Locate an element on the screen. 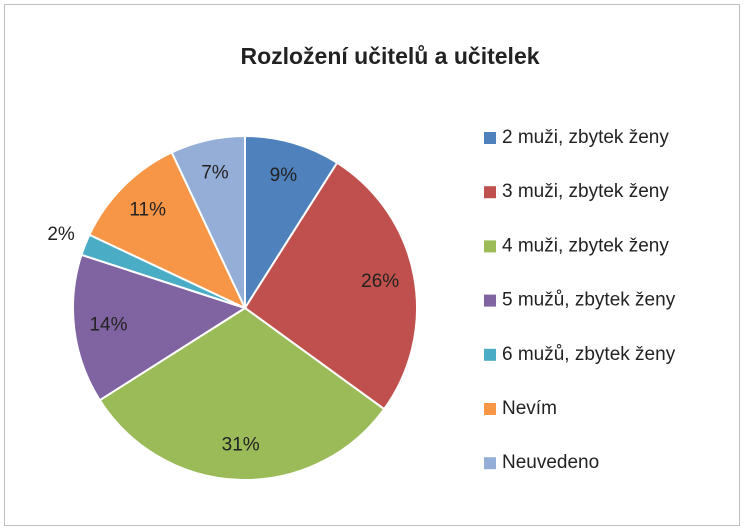 Image resolution: width=744 pixels, height=530 pixels. data-label: 9% is located at coordinates (284, 175).